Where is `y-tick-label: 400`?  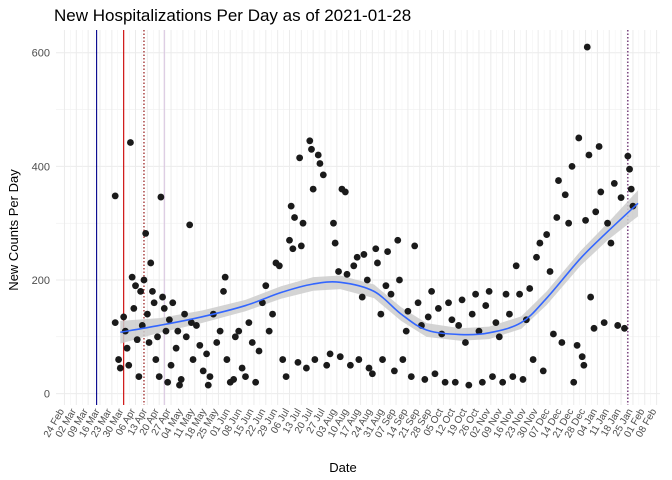 y-tick-label: 400 is located at coordinates (41, 167).